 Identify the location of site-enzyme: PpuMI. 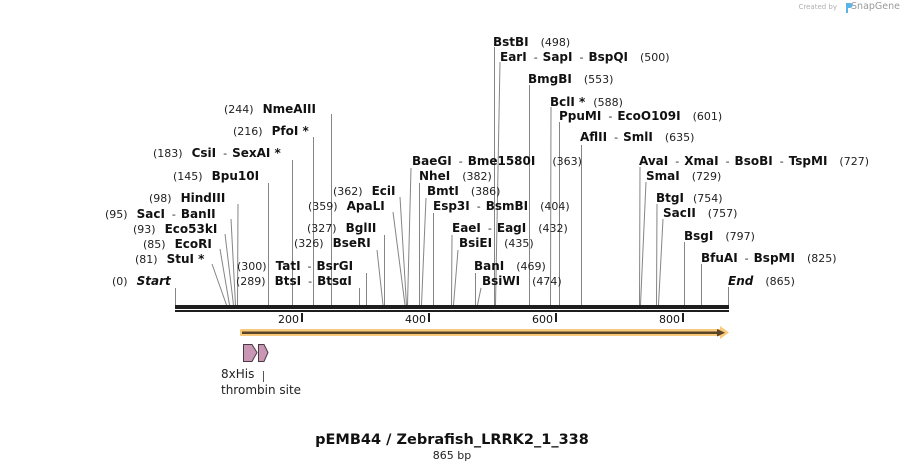
(580, 116).